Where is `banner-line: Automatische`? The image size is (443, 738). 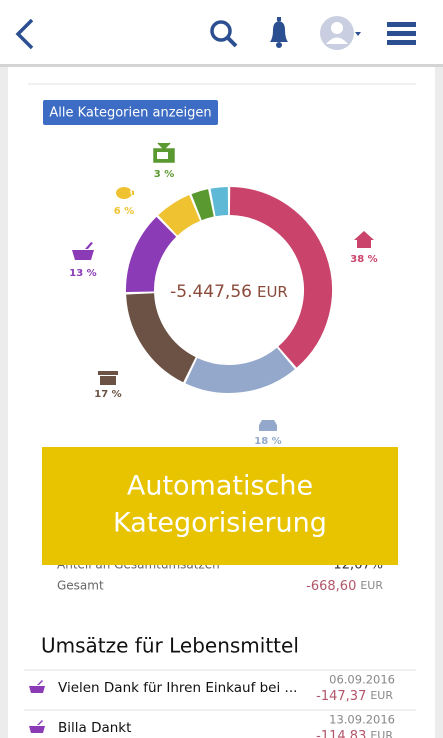
banner-line: Automatische is located at coordinates (220, 486).